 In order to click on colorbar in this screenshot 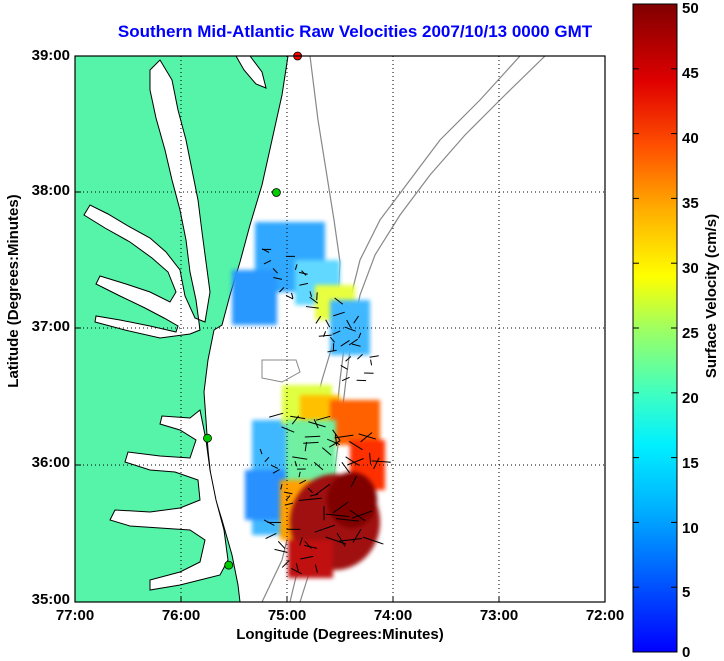, I will do `click(655, 328)`.